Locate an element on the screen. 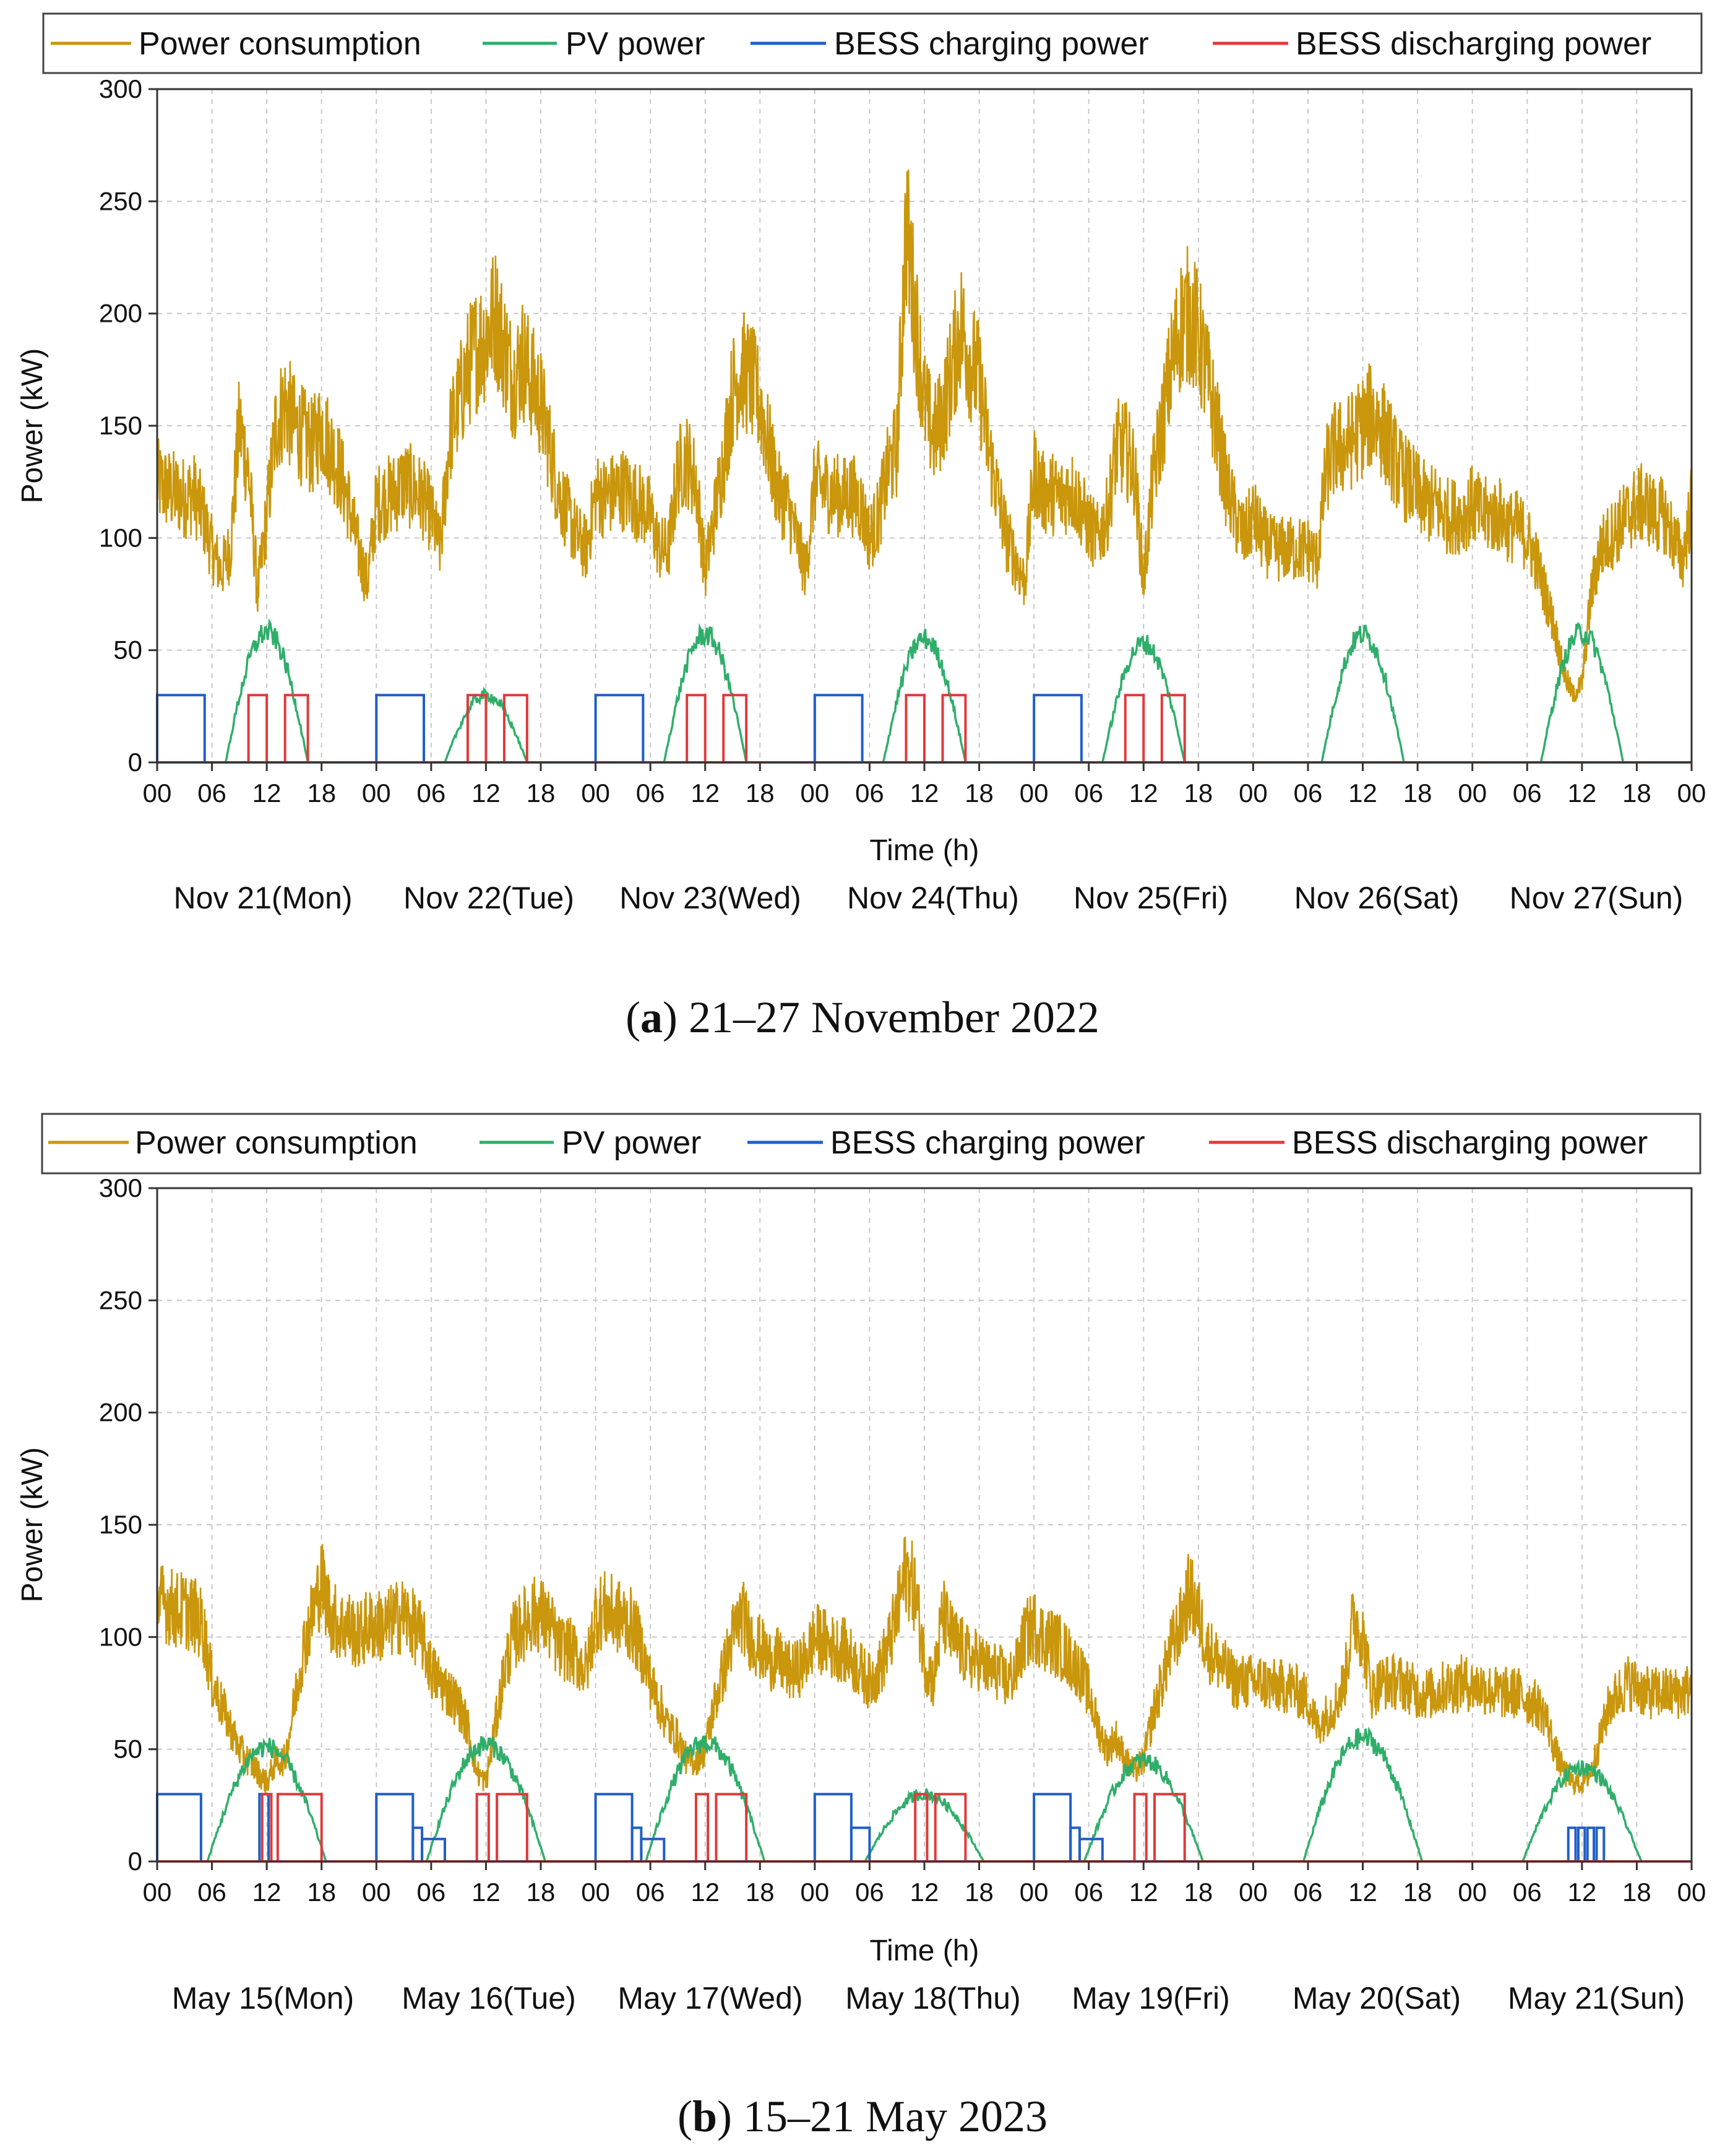 The height and width of the screenshot is (2156, 1725). y-tick-label: 50 is located at coordinates (128, 650).